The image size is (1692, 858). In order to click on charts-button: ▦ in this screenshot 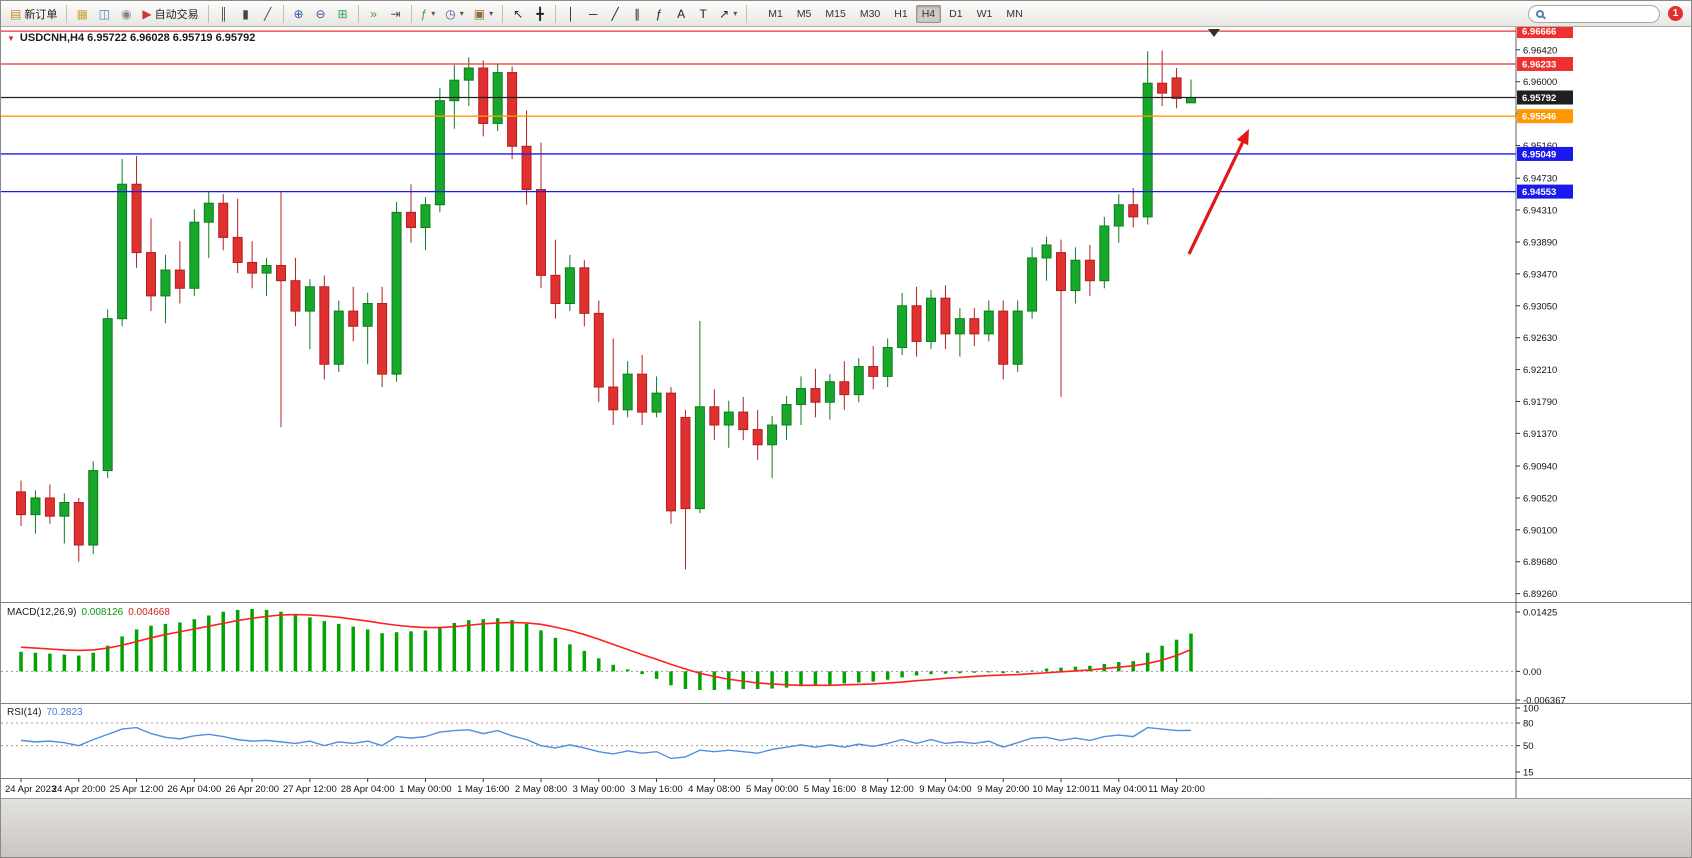, I will do `click(82, 14)`.